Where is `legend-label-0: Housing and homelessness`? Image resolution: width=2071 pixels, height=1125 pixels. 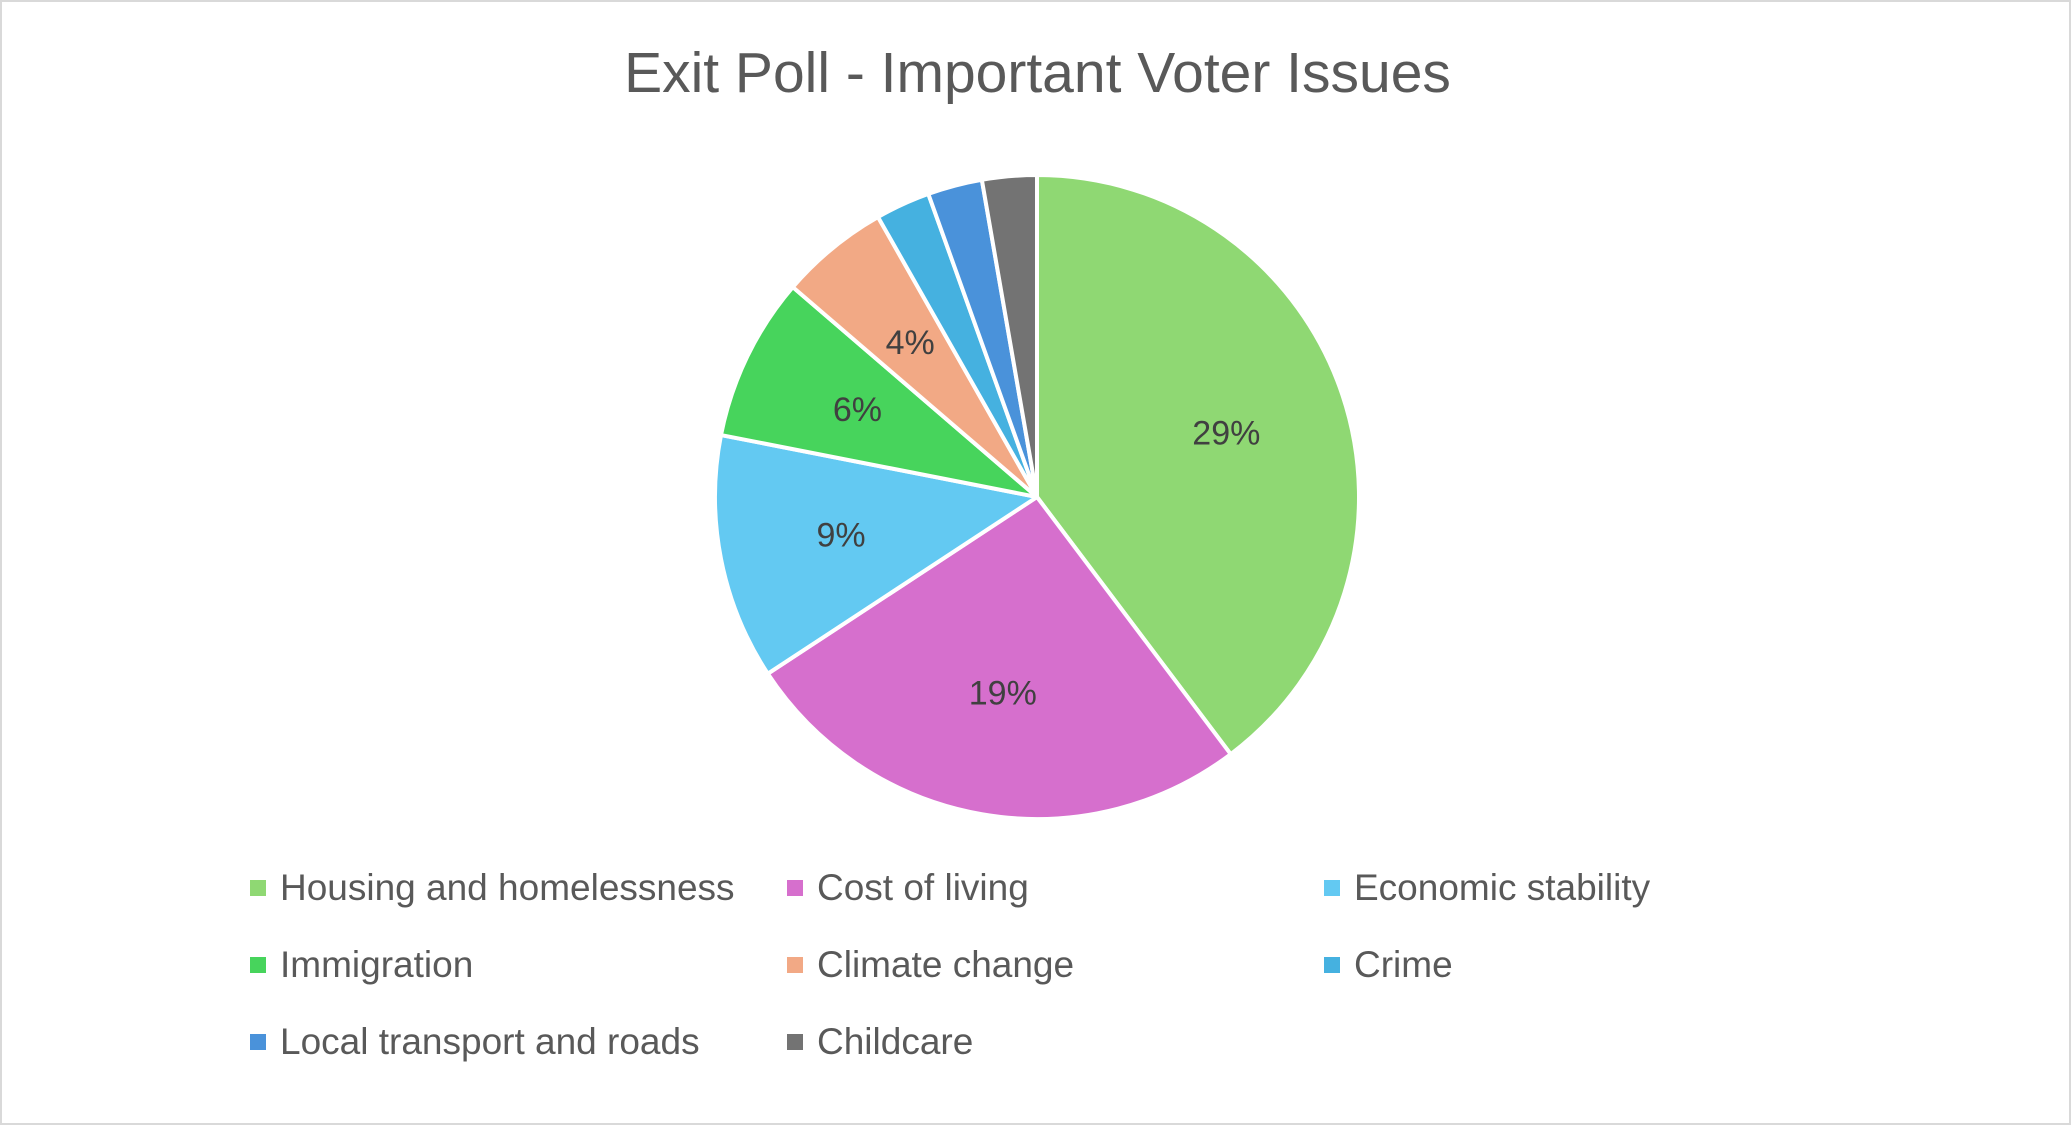 legend-label-0: Housing and homelessness is located at coordinates (507, 887).